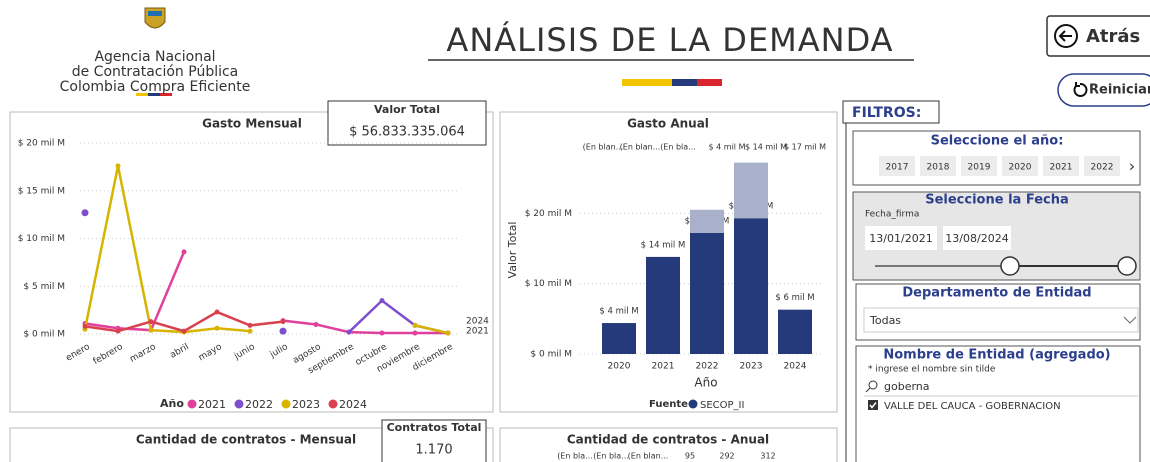 The height and width of the screenshot is (462, 1150). What do you see at coordinates (1119, 90) in the screenshot?
I see `reset-label: Reiniciar` at bounding box center [1119, 90].